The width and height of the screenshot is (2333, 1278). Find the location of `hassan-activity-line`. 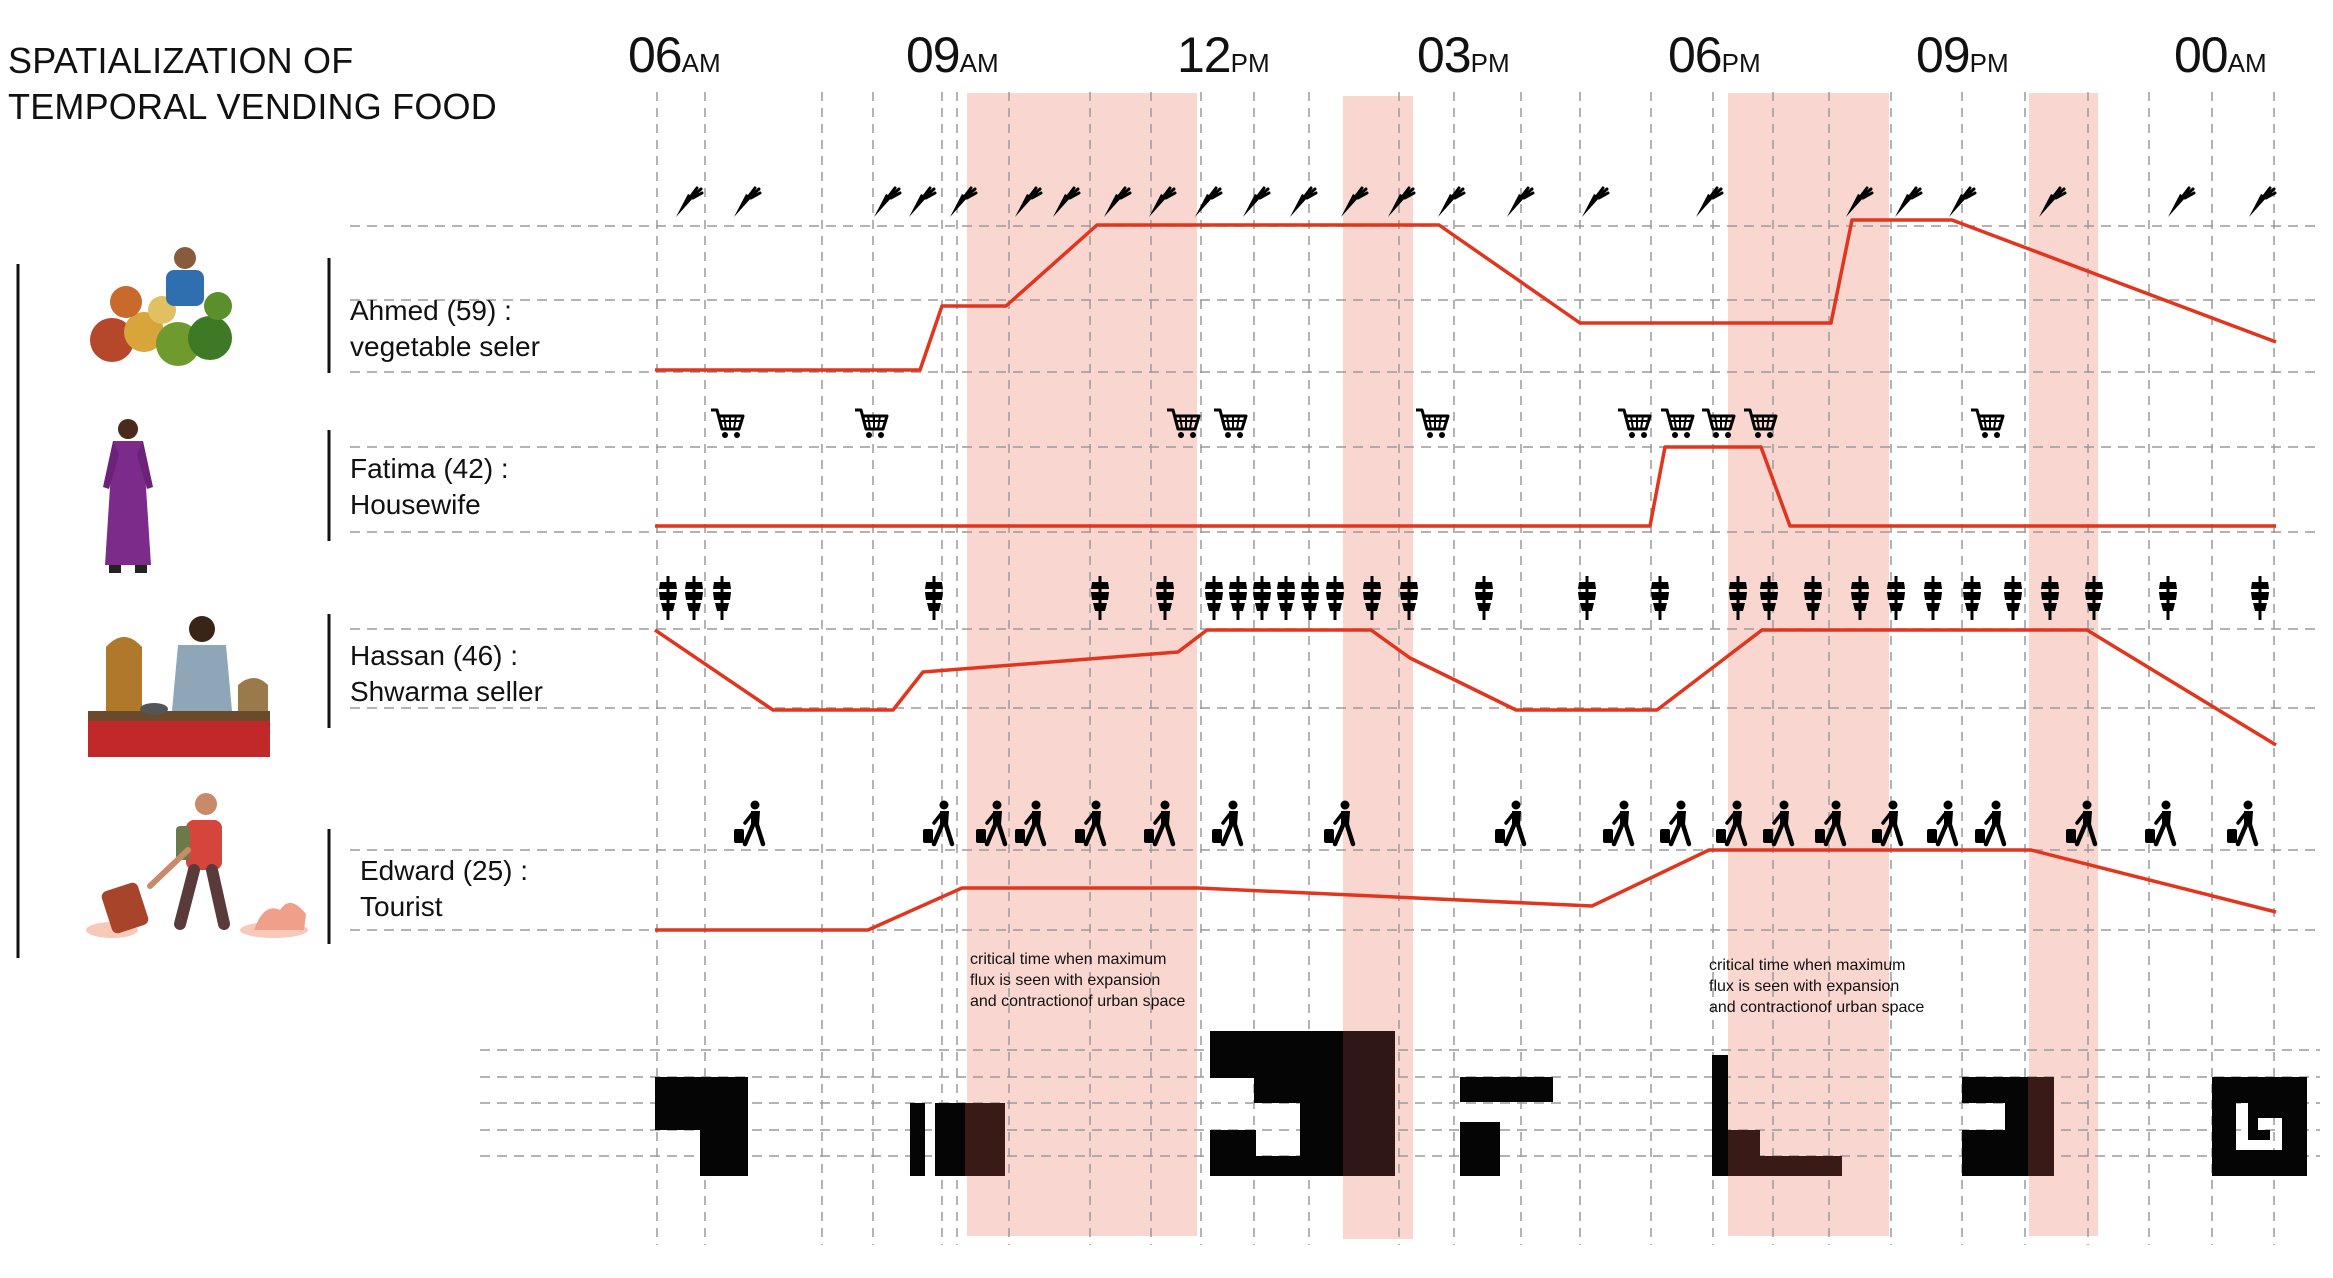

hassan-activity-line is located at coordinates (1465, 687).